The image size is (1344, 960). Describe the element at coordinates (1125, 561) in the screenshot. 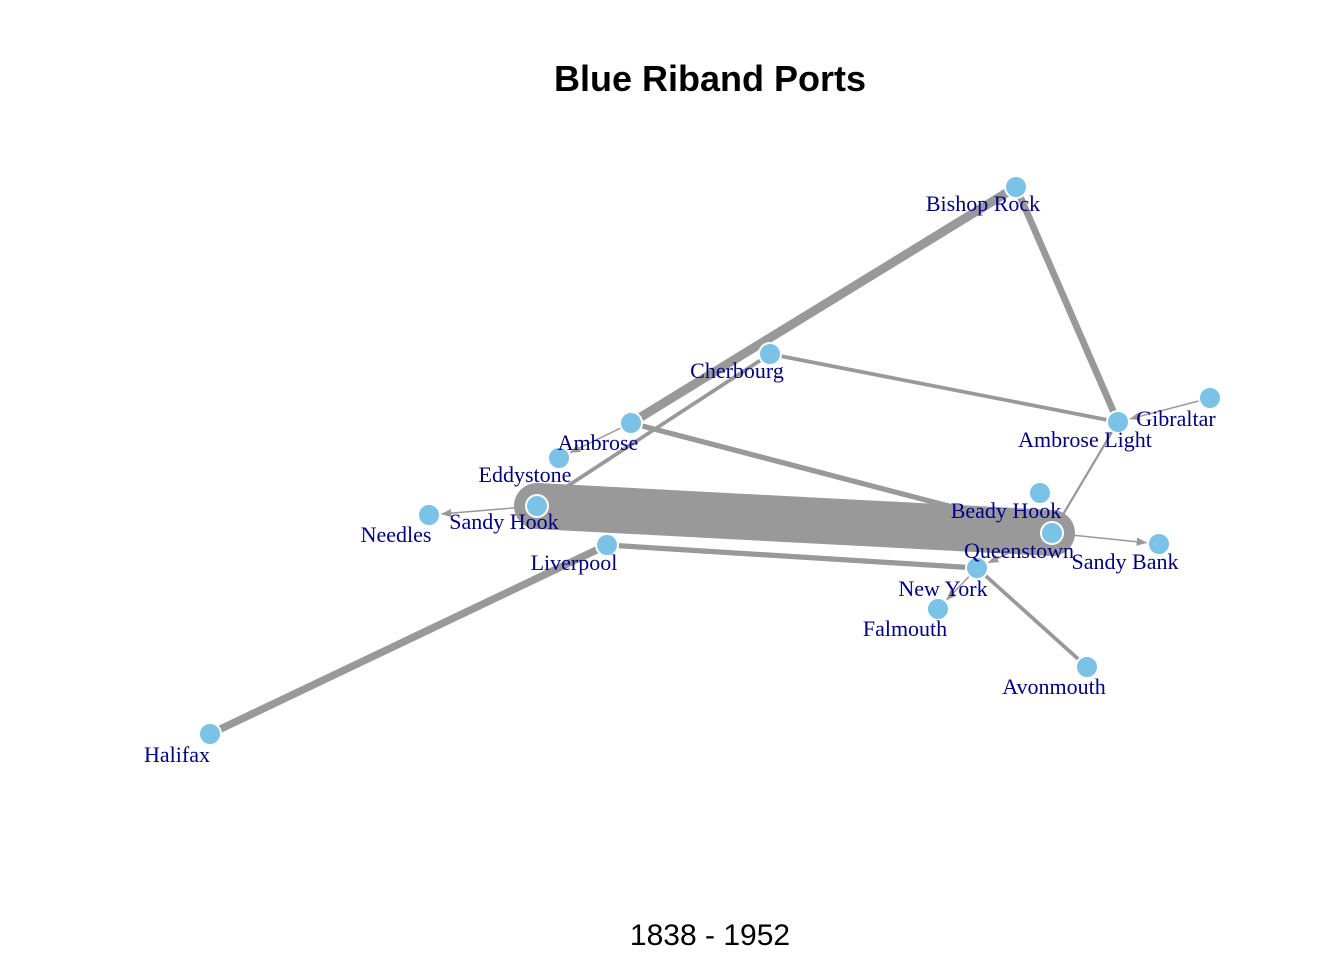

I see `node-label-sandy_bank: Sandy Bank` at that location.